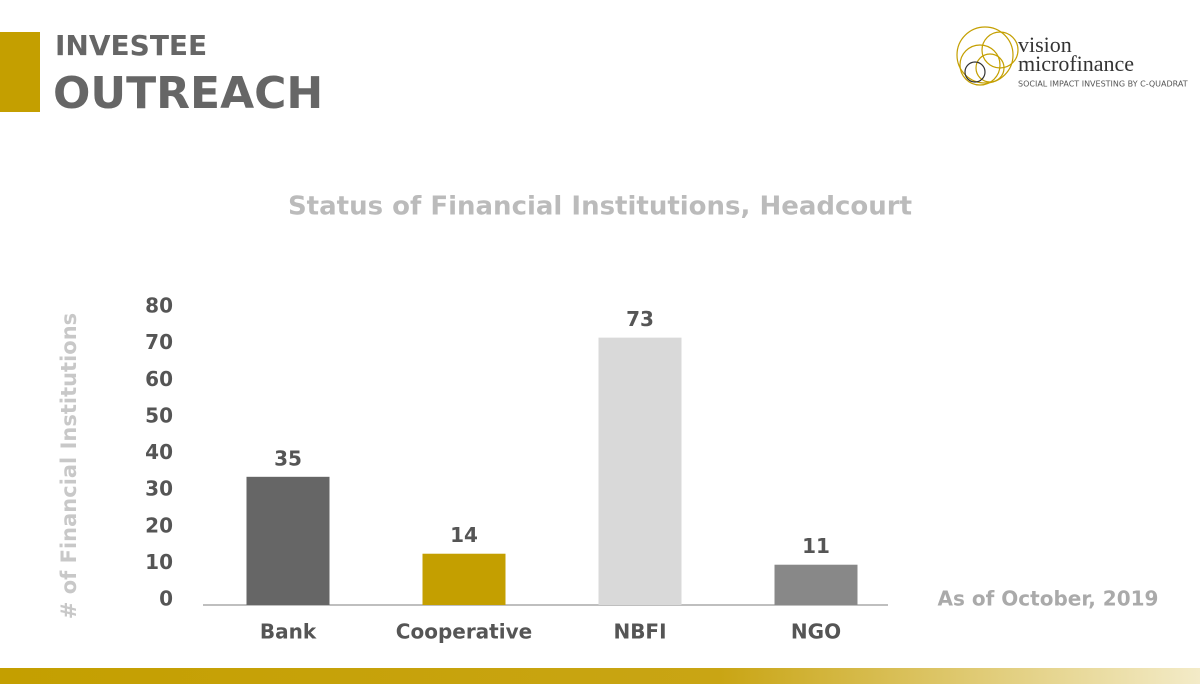 The width and height of the screenshot is (1200, 684). I want to click on header-line2: OUTREACH, so click(188, 93).